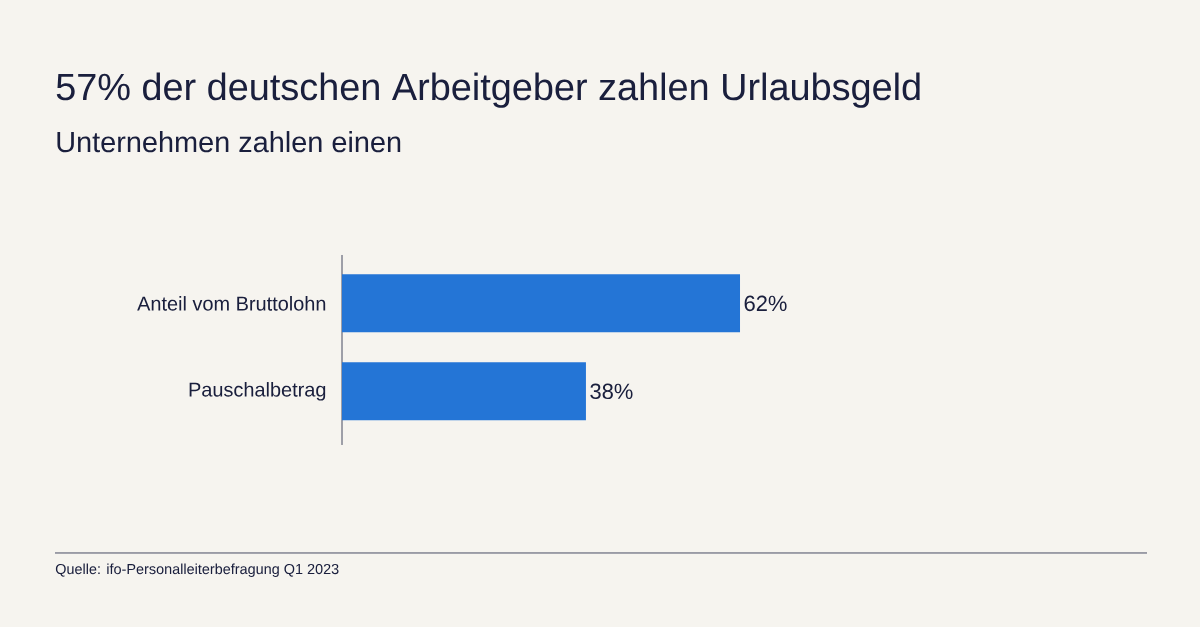  Describe the element at coordinates (257, 391) in the screenshot. I see `y-tick-label: Pauschalbetrag` at that location.